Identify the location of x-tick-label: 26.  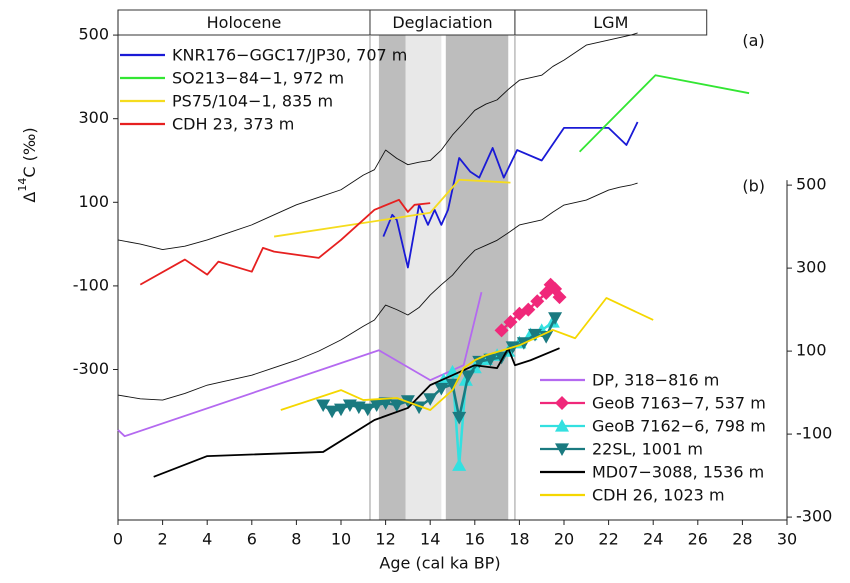
(698, 539).